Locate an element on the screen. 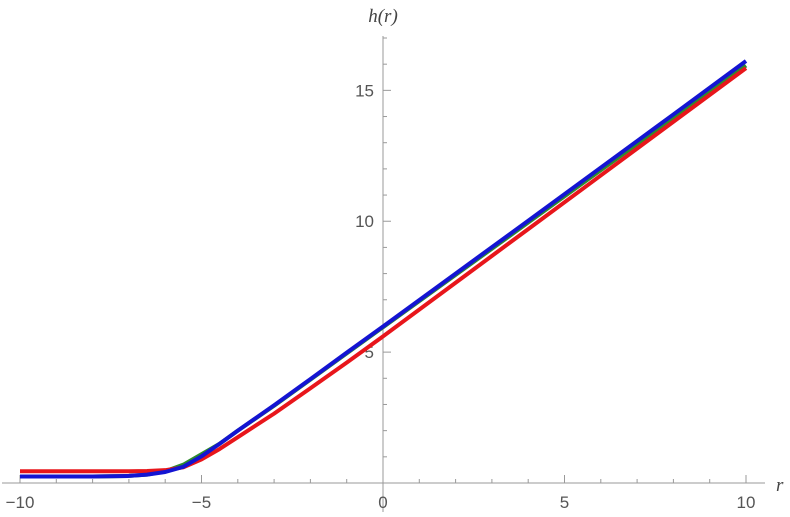  y-tick-label: 15 is located at coordinates (364, 90).